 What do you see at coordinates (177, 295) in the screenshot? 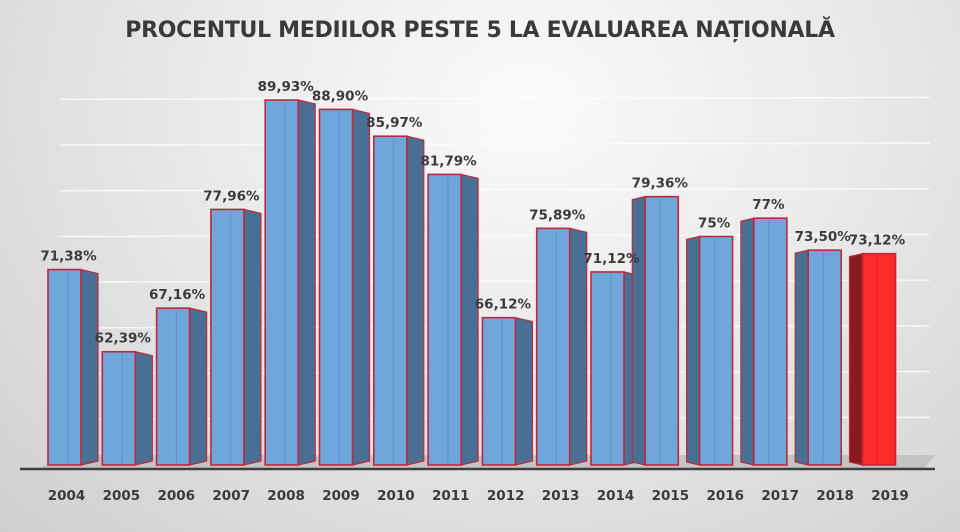
I see `data-label: 67,16%` at bounding box center [177, 295].